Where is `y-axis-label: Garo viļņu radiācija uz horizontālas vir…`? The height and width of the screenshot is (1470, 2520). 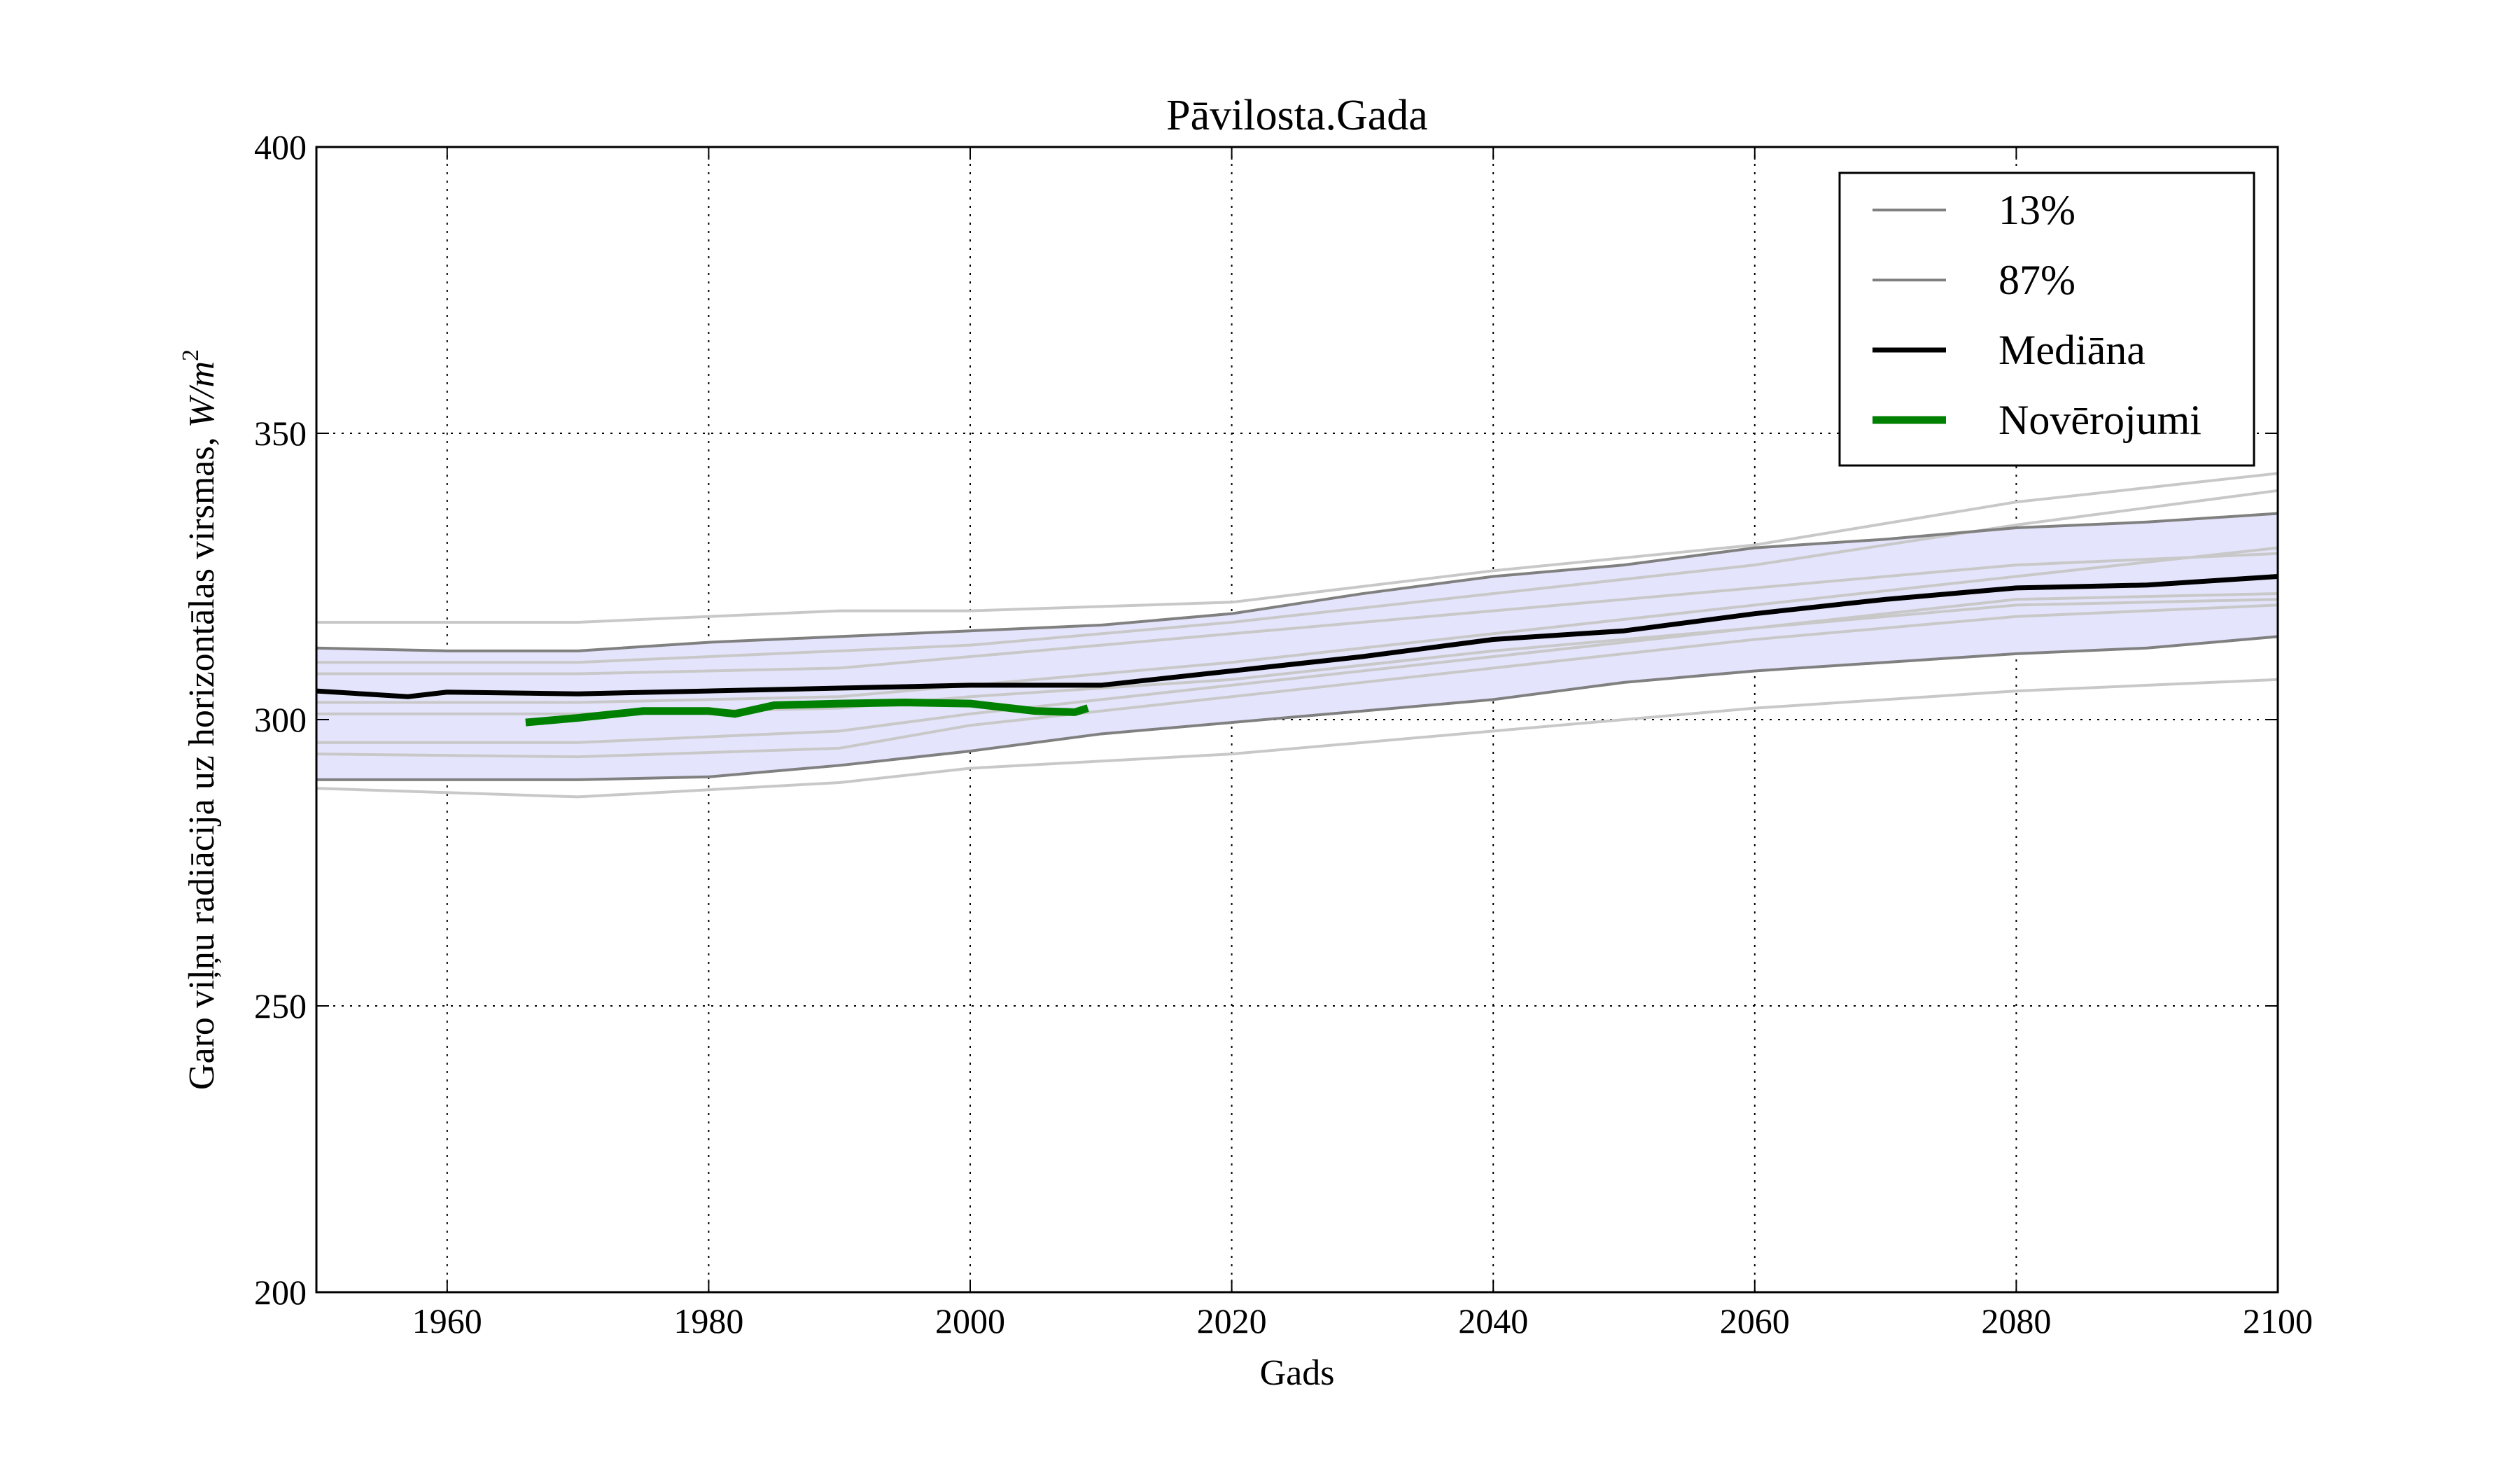
y-axis-label: Garo viļņu radiācija uz horizontālas vir… is located at coordinates (200, 719).